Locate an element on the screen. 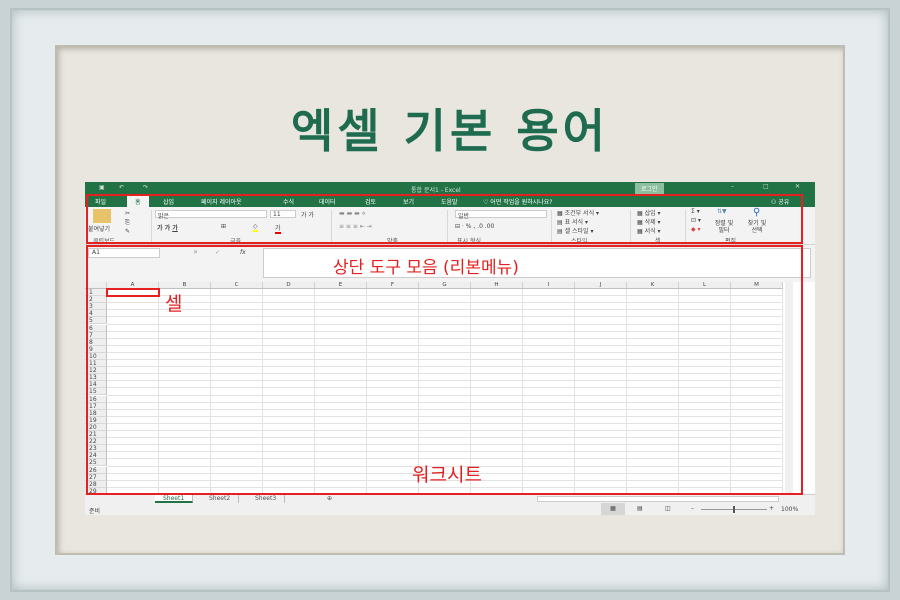 The width and height of the screenshot is (900, 600). row-header: 20 is located at coordinates (96, 427).